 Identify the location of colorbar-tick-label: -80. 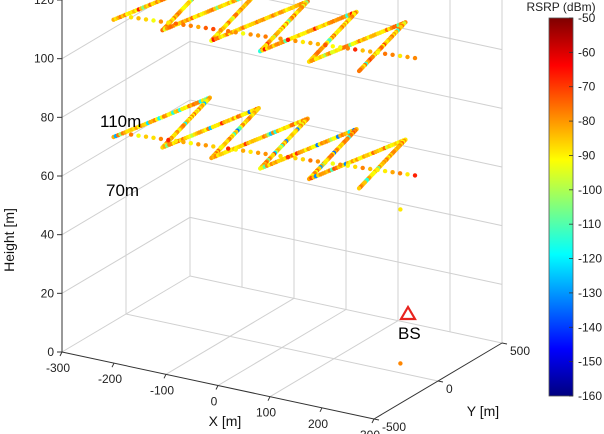
(587, 121).